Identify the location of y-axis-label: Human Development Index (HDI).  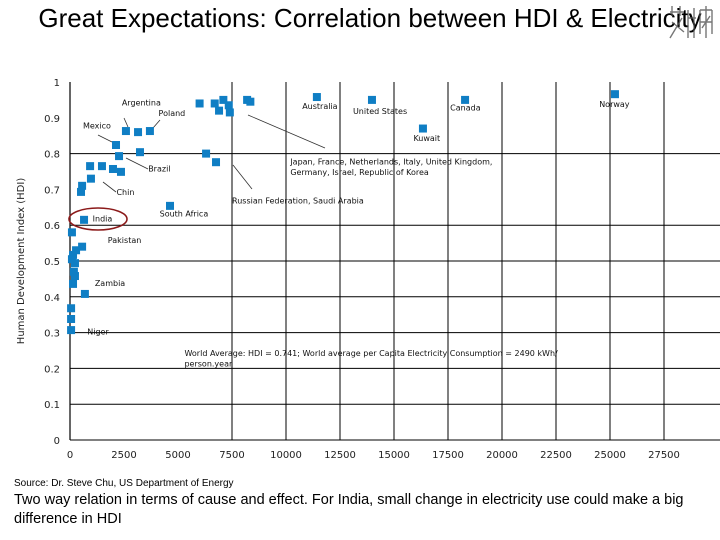
(21, 261).